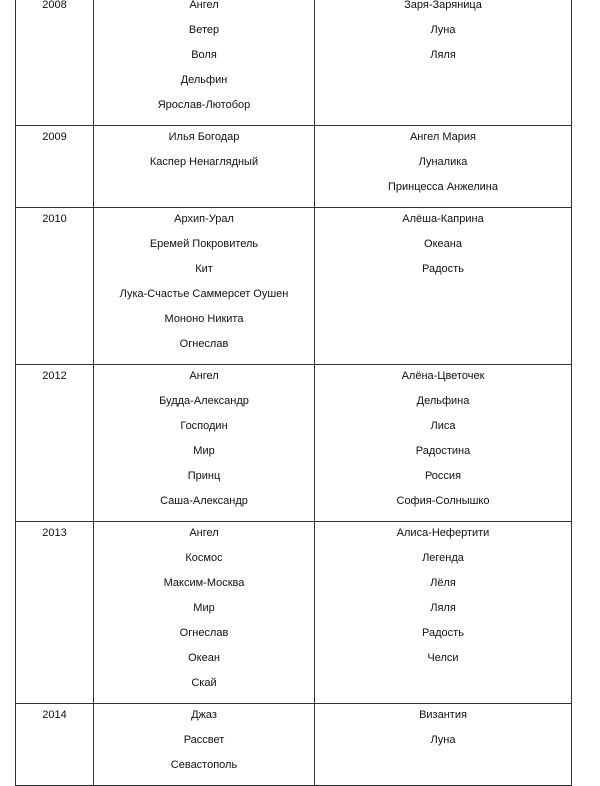  What do you see at coordinates (204, 162) in the screenshot?
I see `name-item: Каспер Ненаглядный` at bounding box center [204, 162].